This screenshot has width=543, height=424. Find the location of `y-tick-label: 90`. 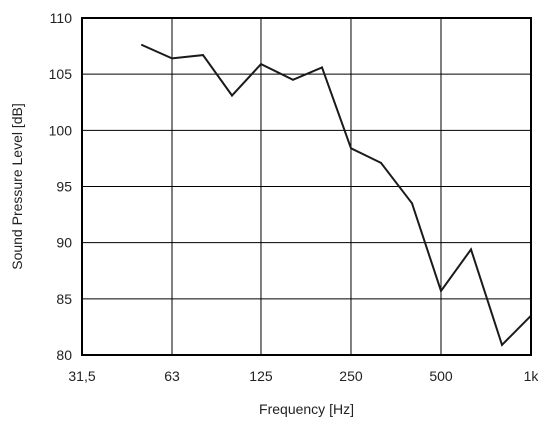

y-tick-label: 90 is located at coordinates (64, 243).